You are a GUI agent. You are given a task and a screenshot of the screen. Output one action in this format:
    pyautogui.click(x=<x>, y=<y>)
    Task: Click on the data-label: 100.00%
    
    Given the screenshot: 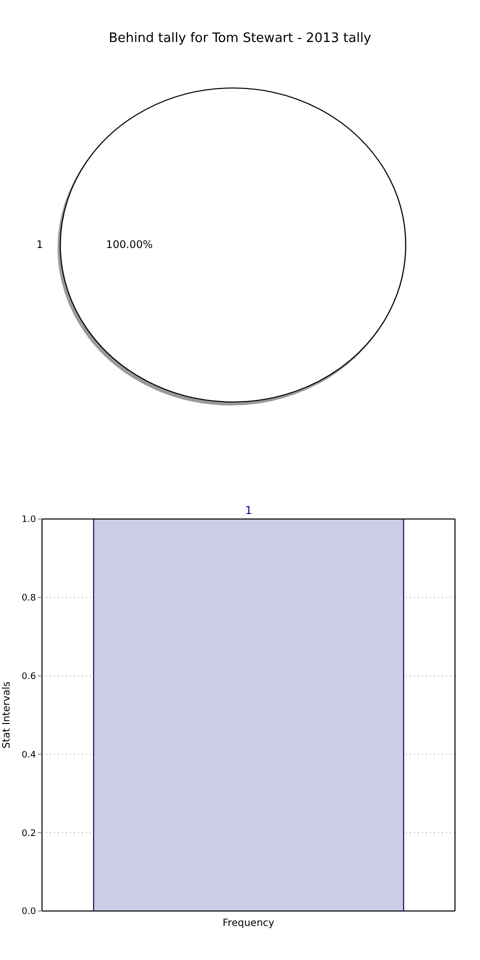 What is the action you would take?
    pyautogui.click(x=129, y=245)
    